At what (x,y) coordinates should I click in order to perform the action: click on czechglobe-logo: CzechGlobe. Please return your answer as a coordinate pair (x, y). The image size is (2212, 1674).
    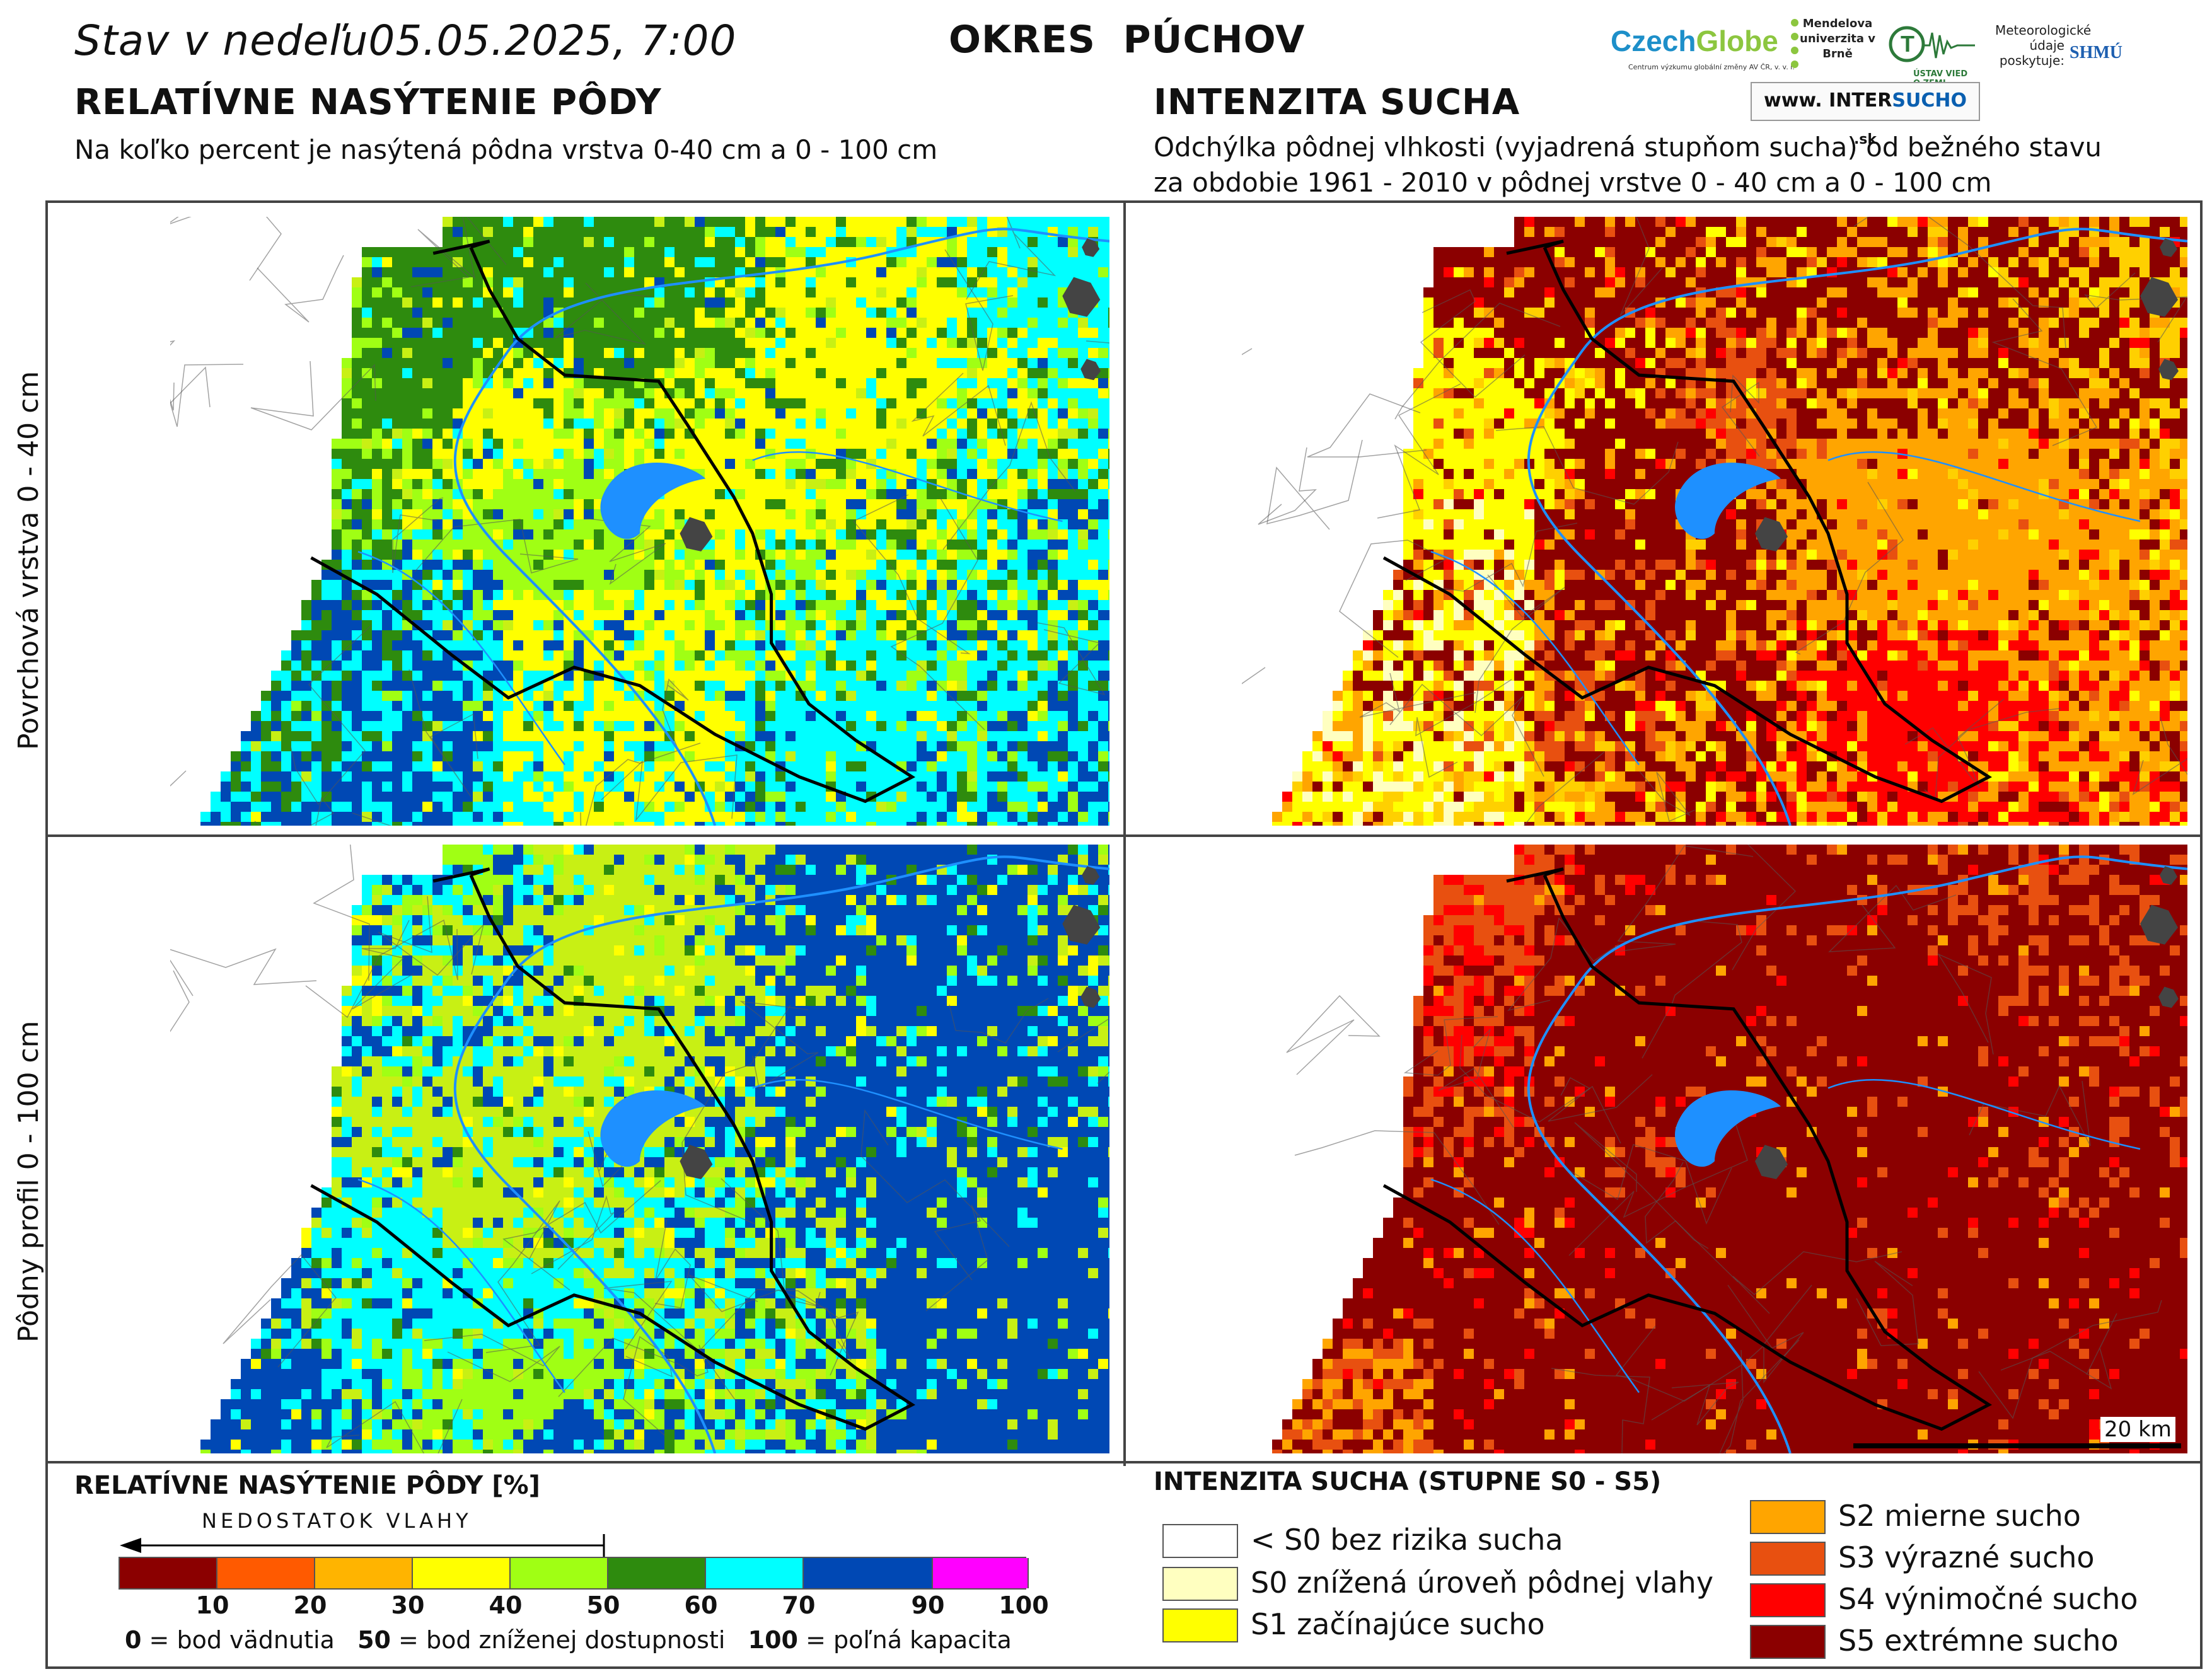
    Looking at the image, I should click on (1694, 41).